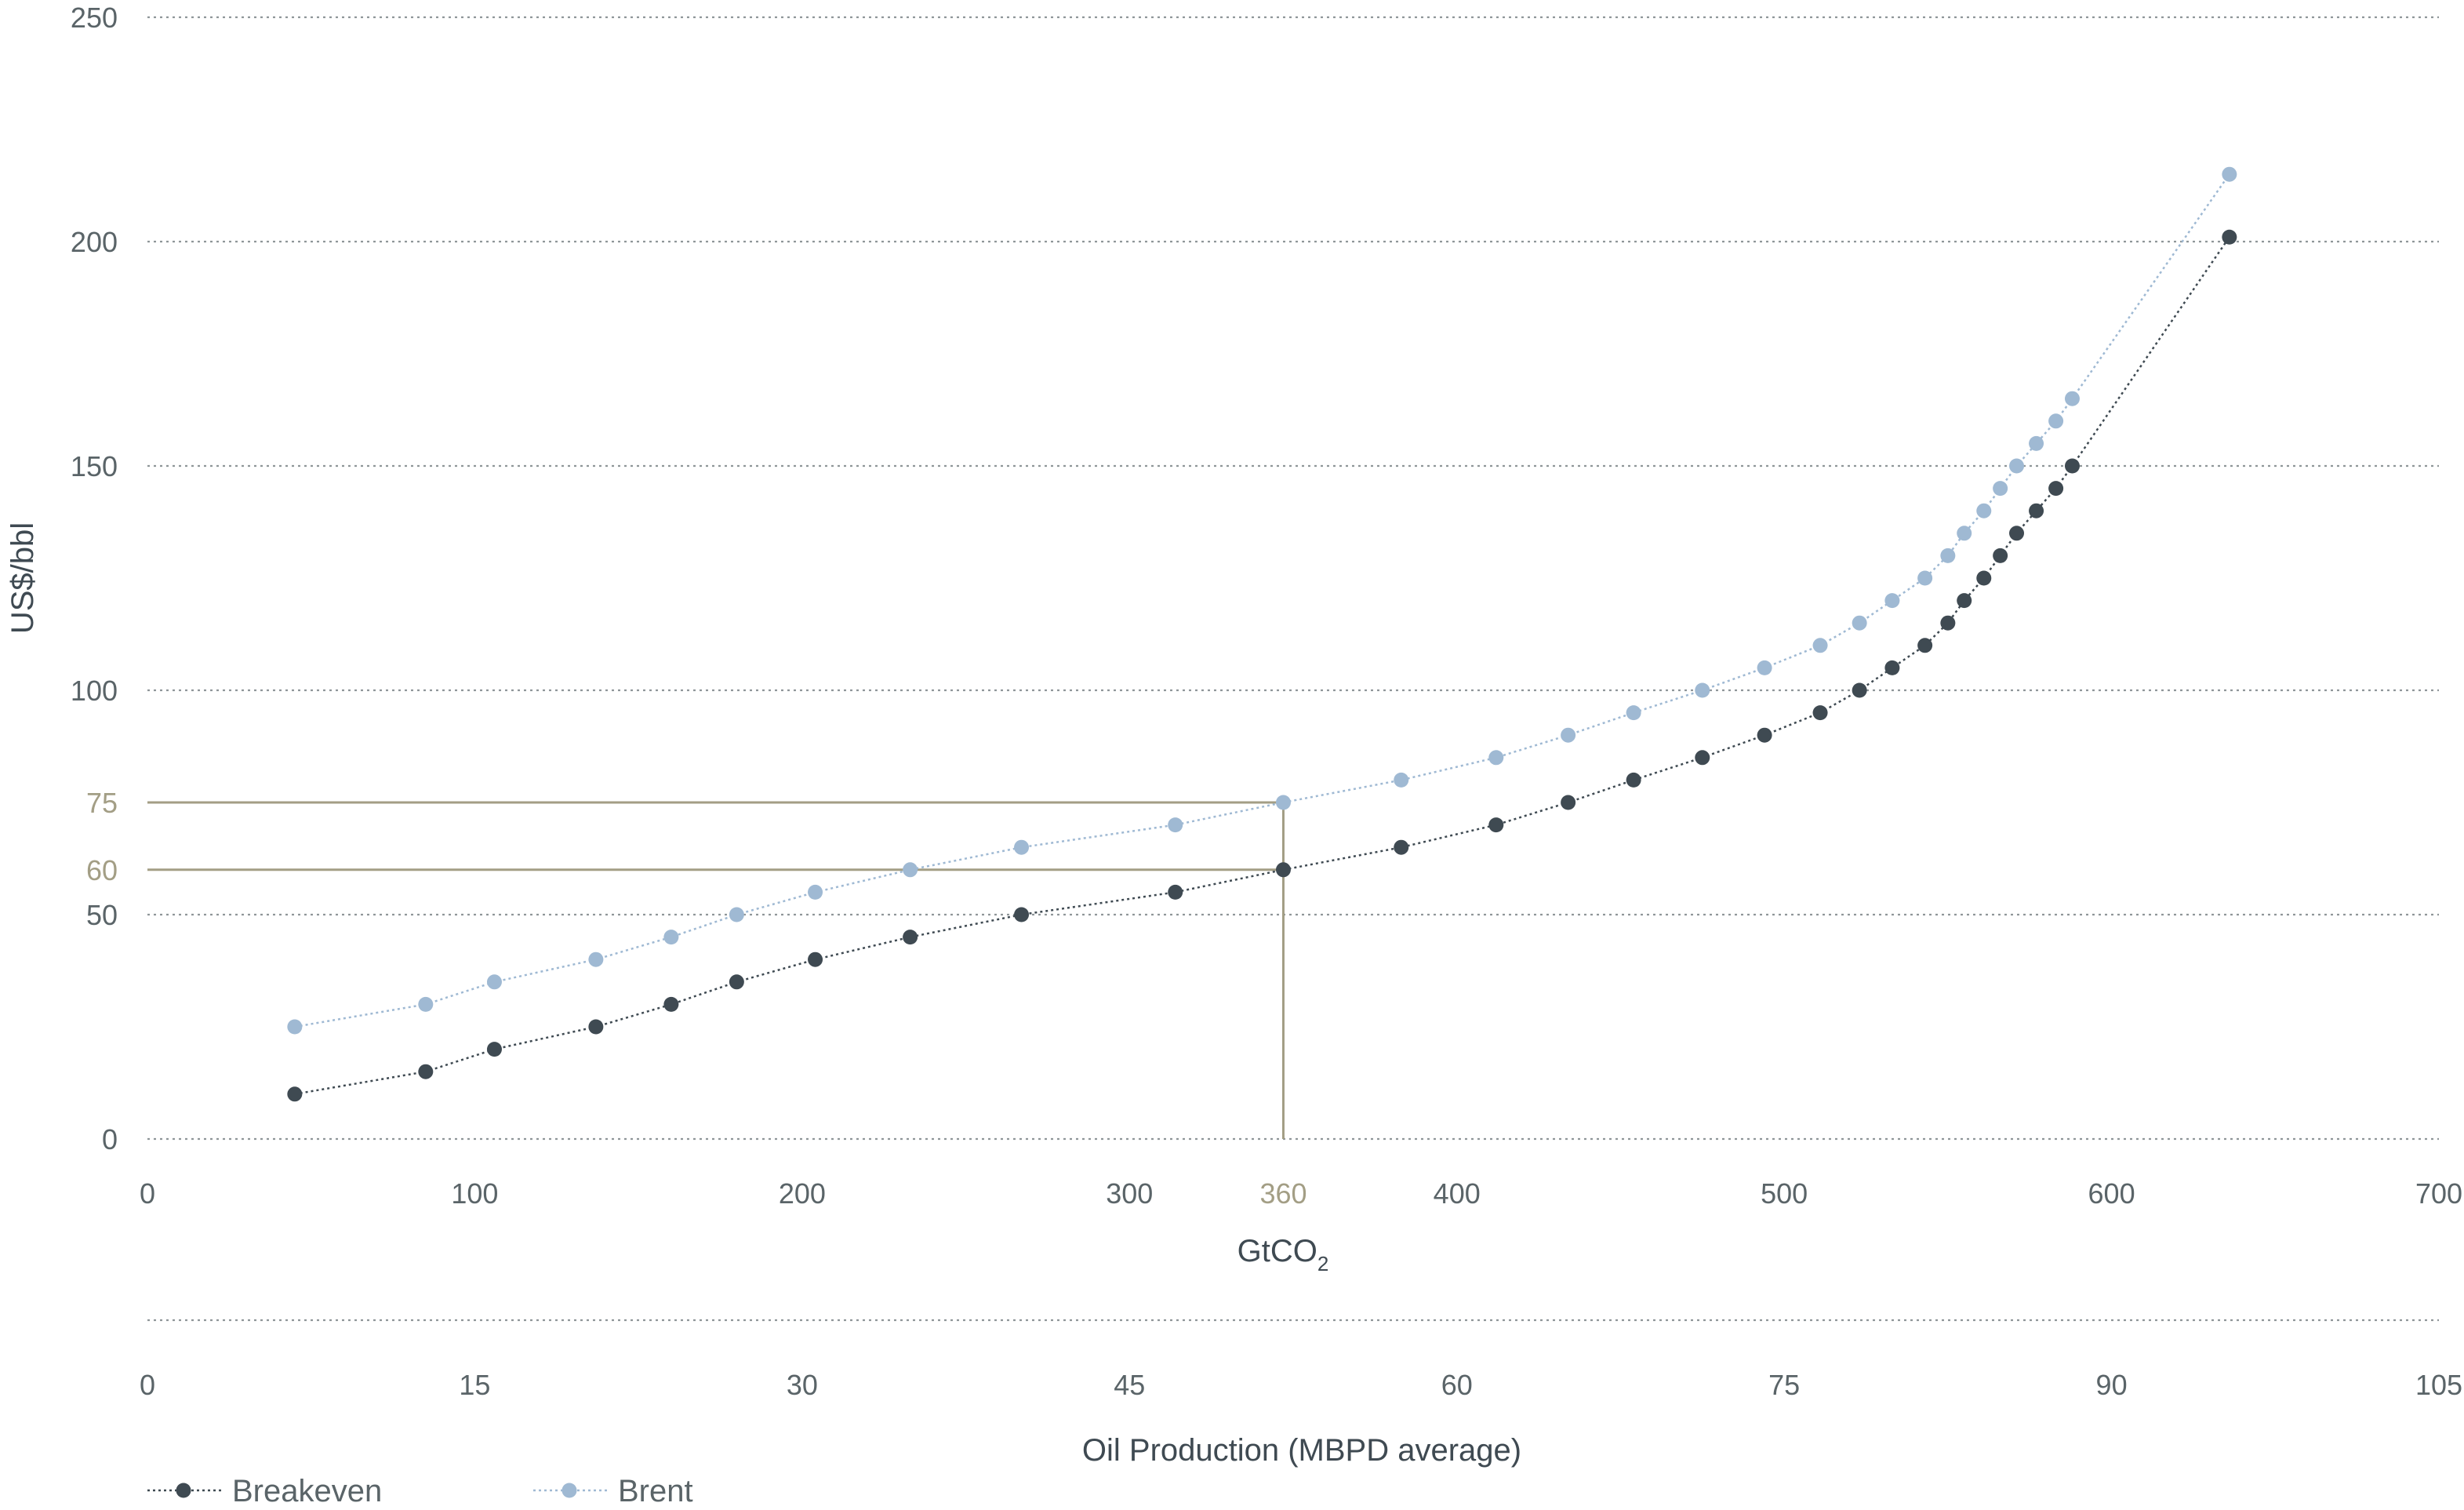  Describe the element at coordinates (183, 1490) in the screenshot. I see `legend-marker-breakeven` at that location.